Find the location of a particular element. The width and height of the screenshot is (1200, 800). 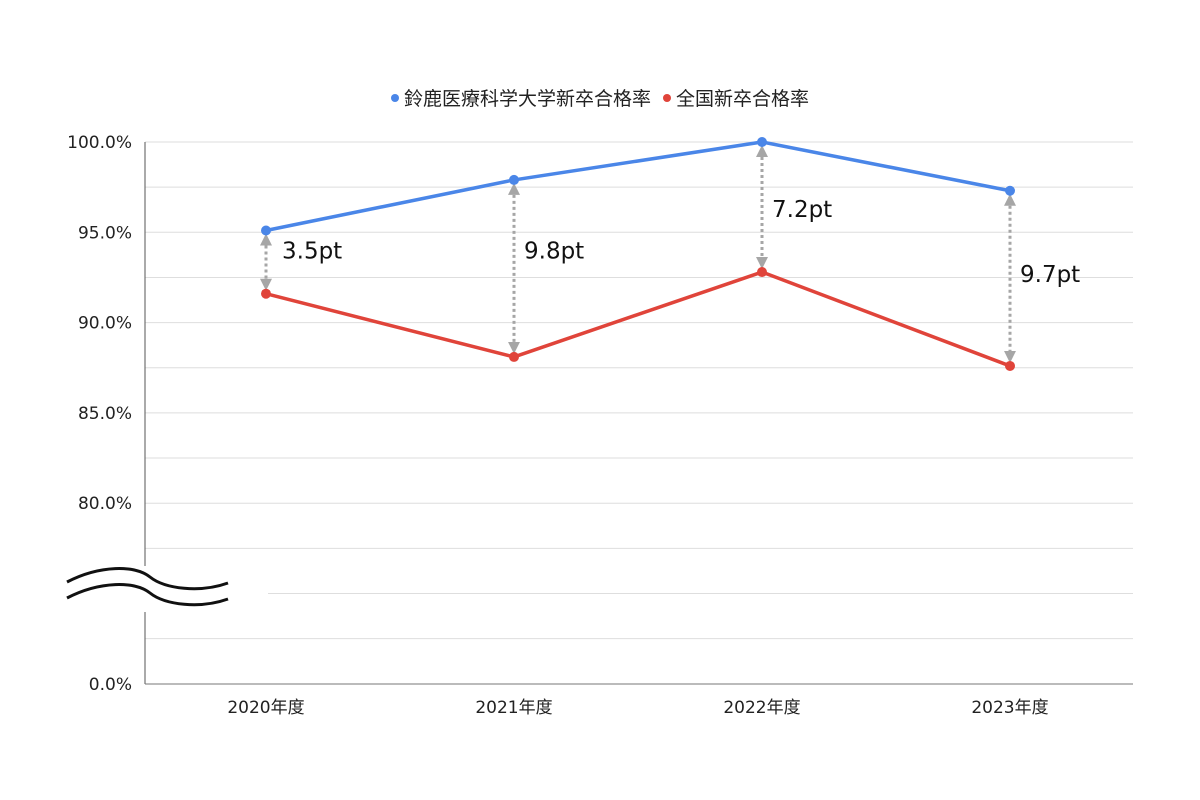

y-tick-label: 0.0% is located at coordinates (110, 685).